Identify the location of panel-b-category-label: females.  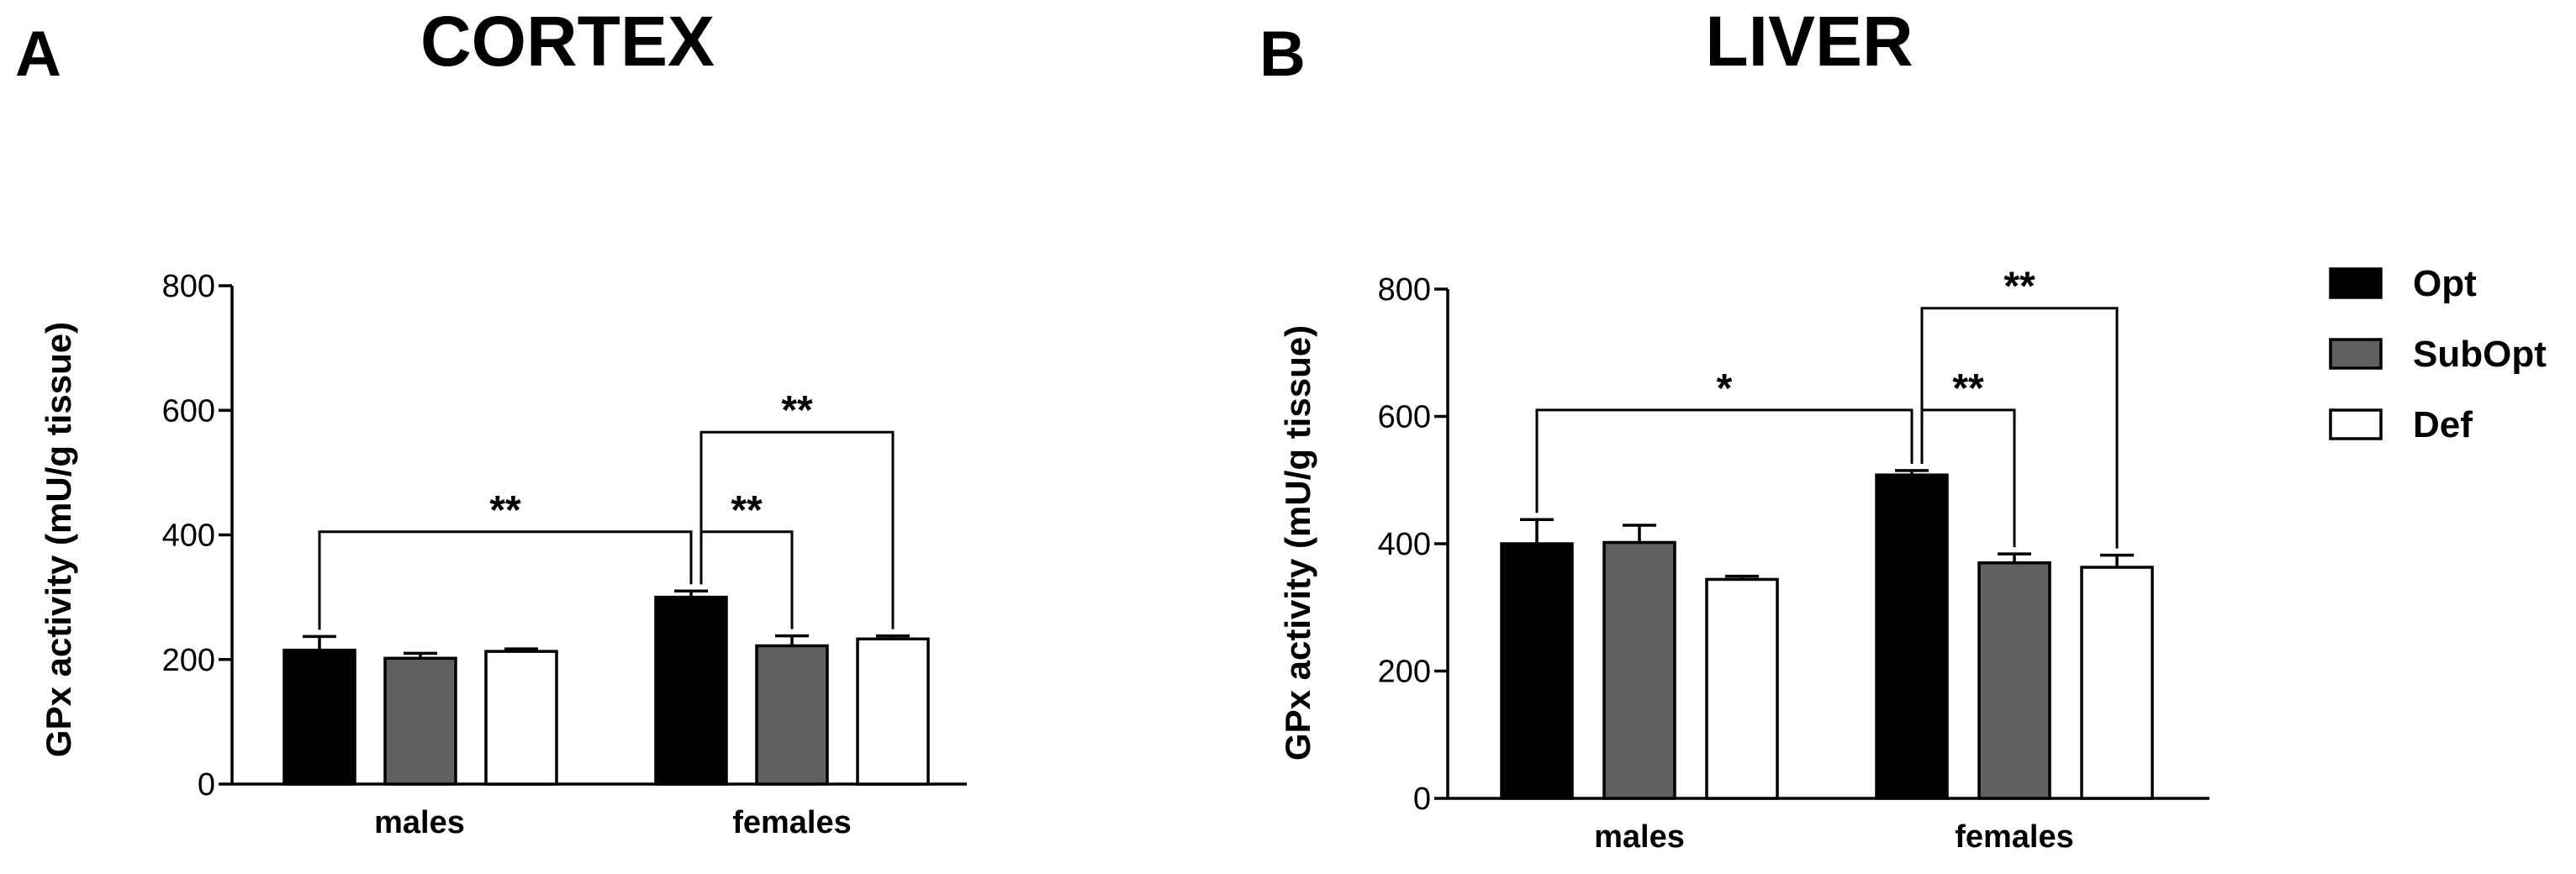
(2014, 837).